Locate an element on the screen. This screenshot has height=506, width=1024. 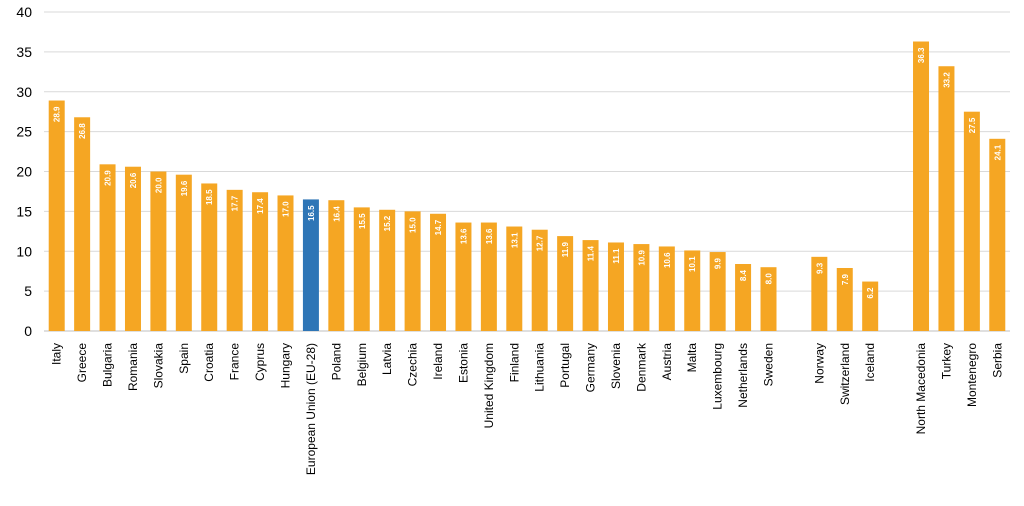
bar-value-label: 11.9 is located at coordinates (565, 250).